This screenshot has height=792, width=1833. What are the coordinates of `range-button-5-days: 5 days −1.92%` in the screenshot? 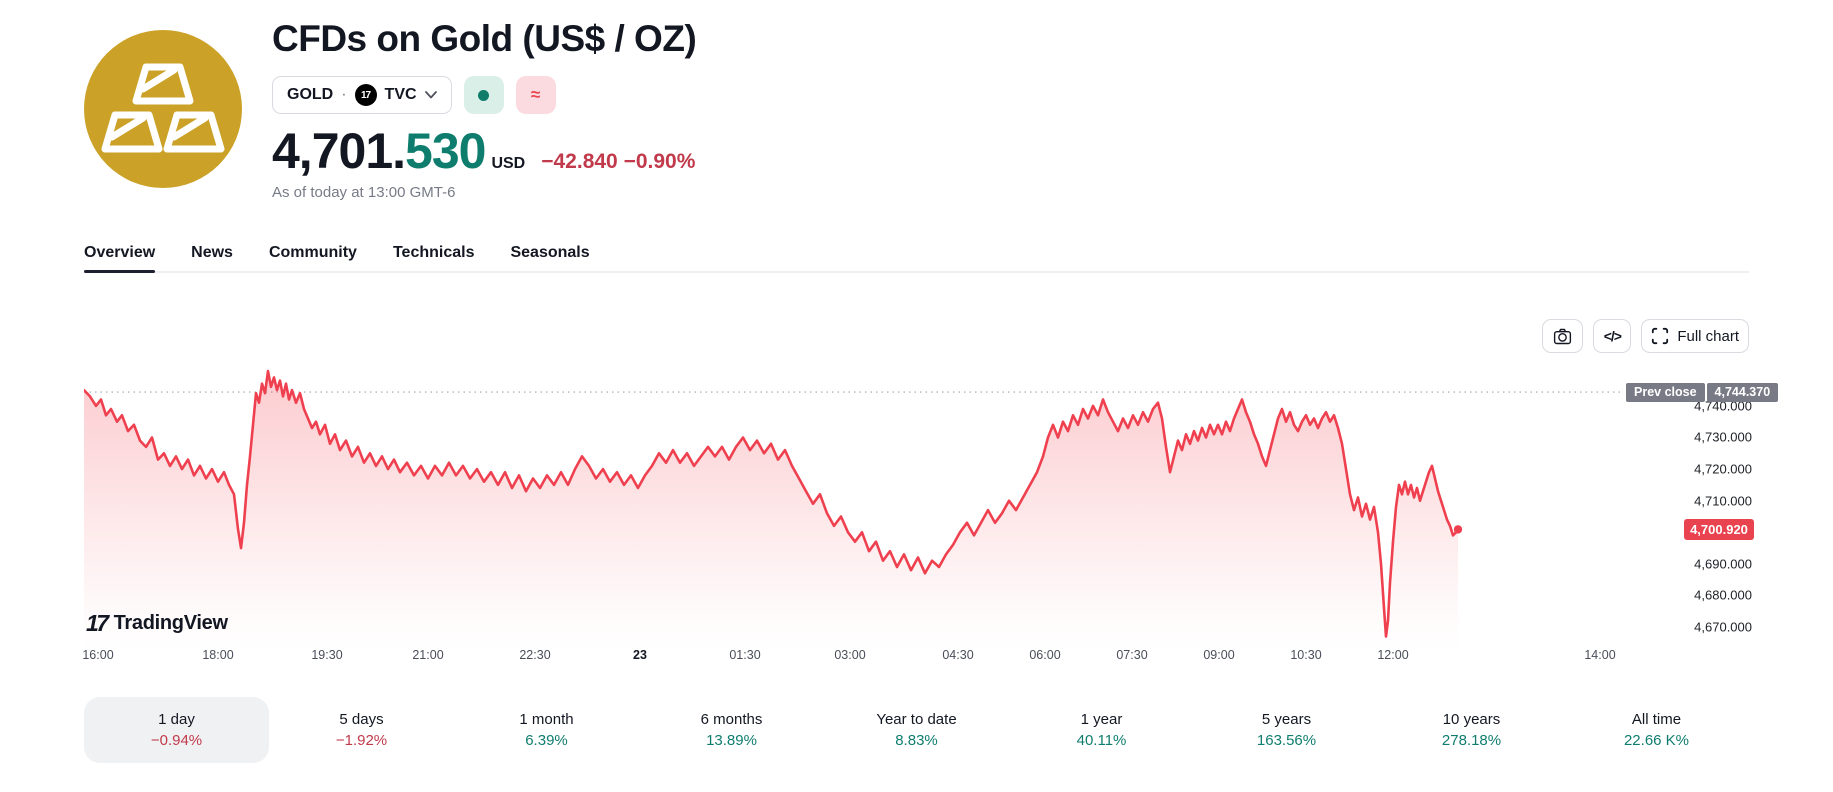 It's located at (361, 730).